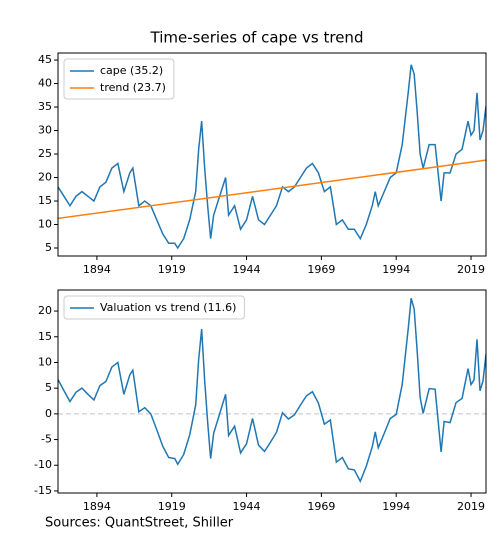 The height and width of the screenshot is (545, 504). Describe the element at coordinates (45, 106) in the screenshot. I see `y-tick-label: 35` at that location.